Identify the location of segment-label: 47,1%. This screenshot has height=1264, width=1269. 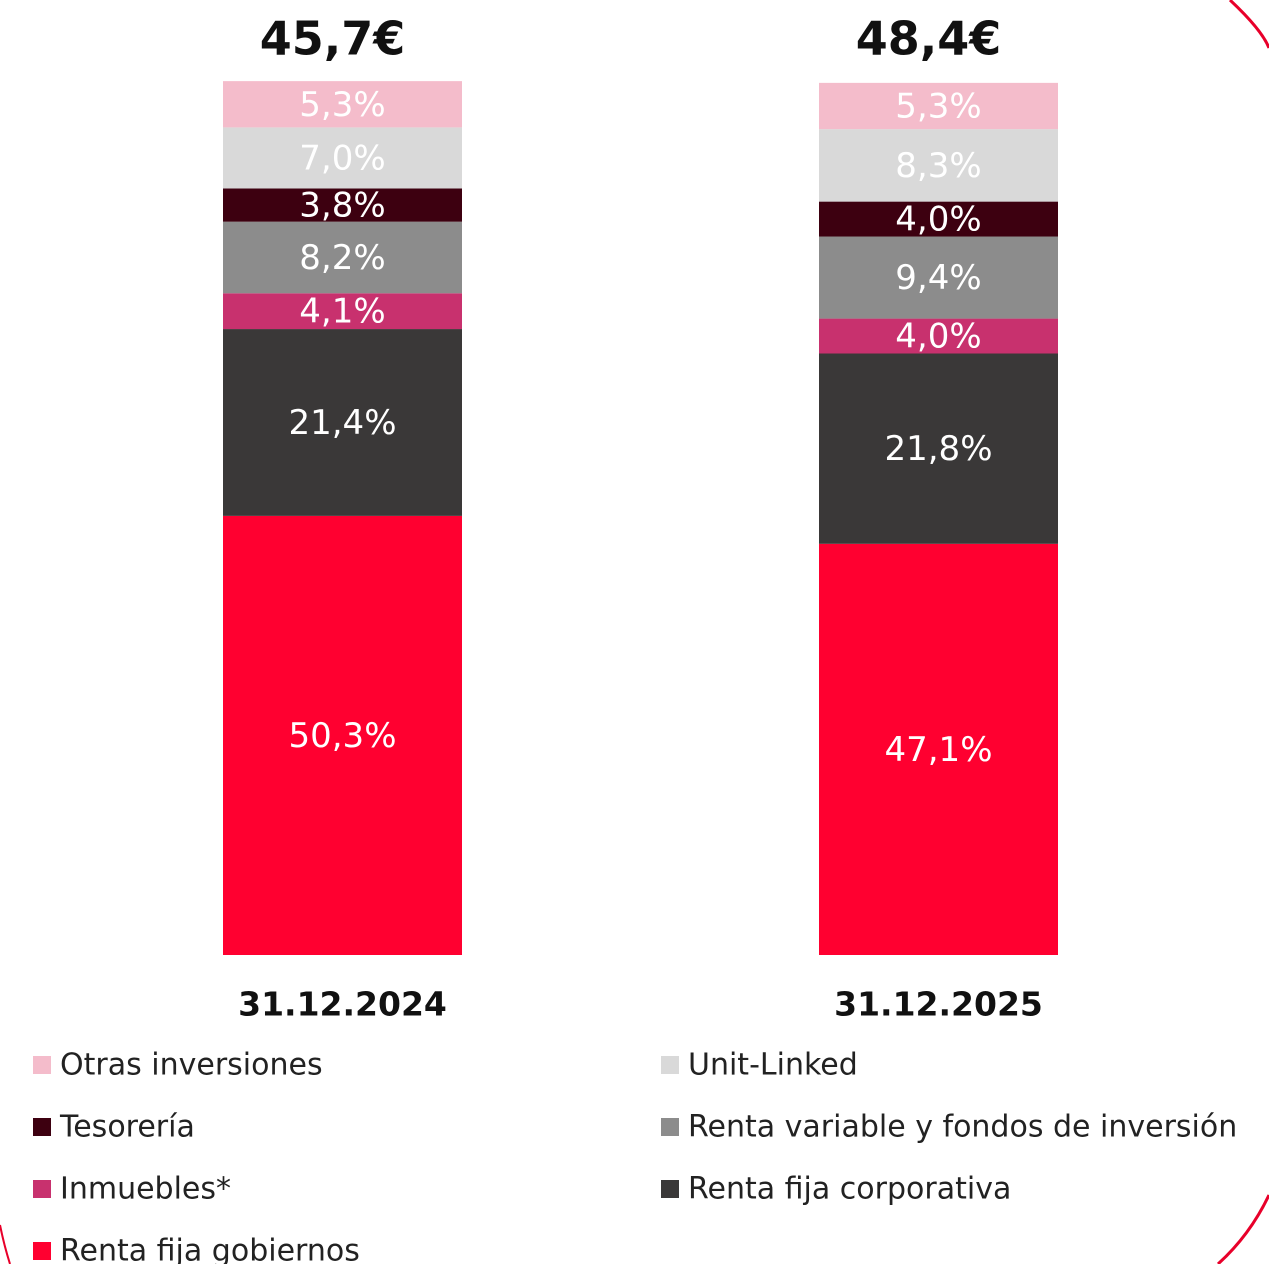
(938, 750).